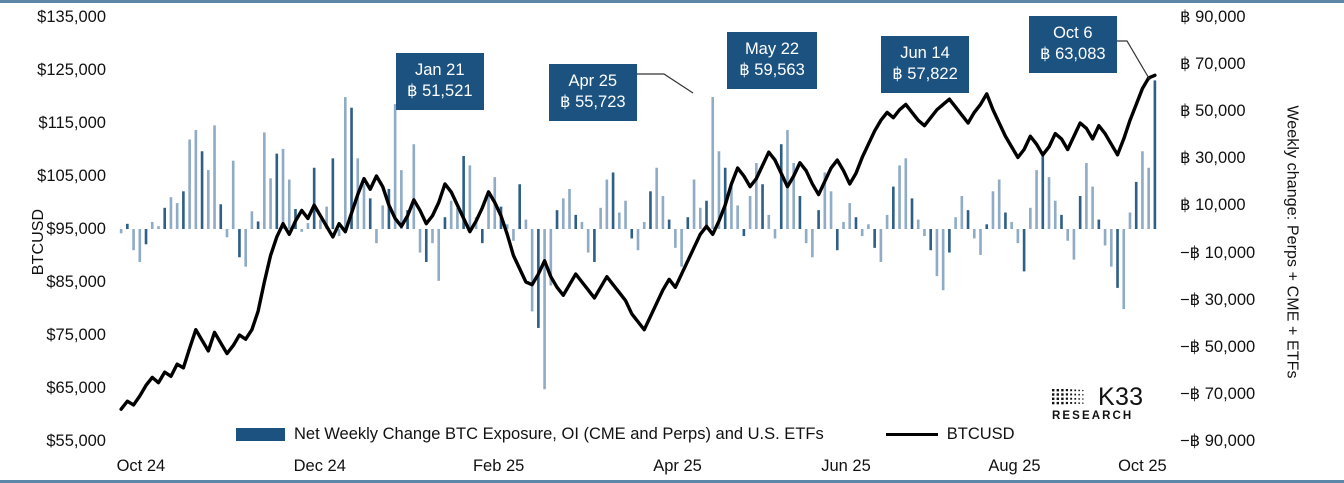  I want to click on callout-jun-14: Jun 14 ฿ 57,822, so click(925, 65).